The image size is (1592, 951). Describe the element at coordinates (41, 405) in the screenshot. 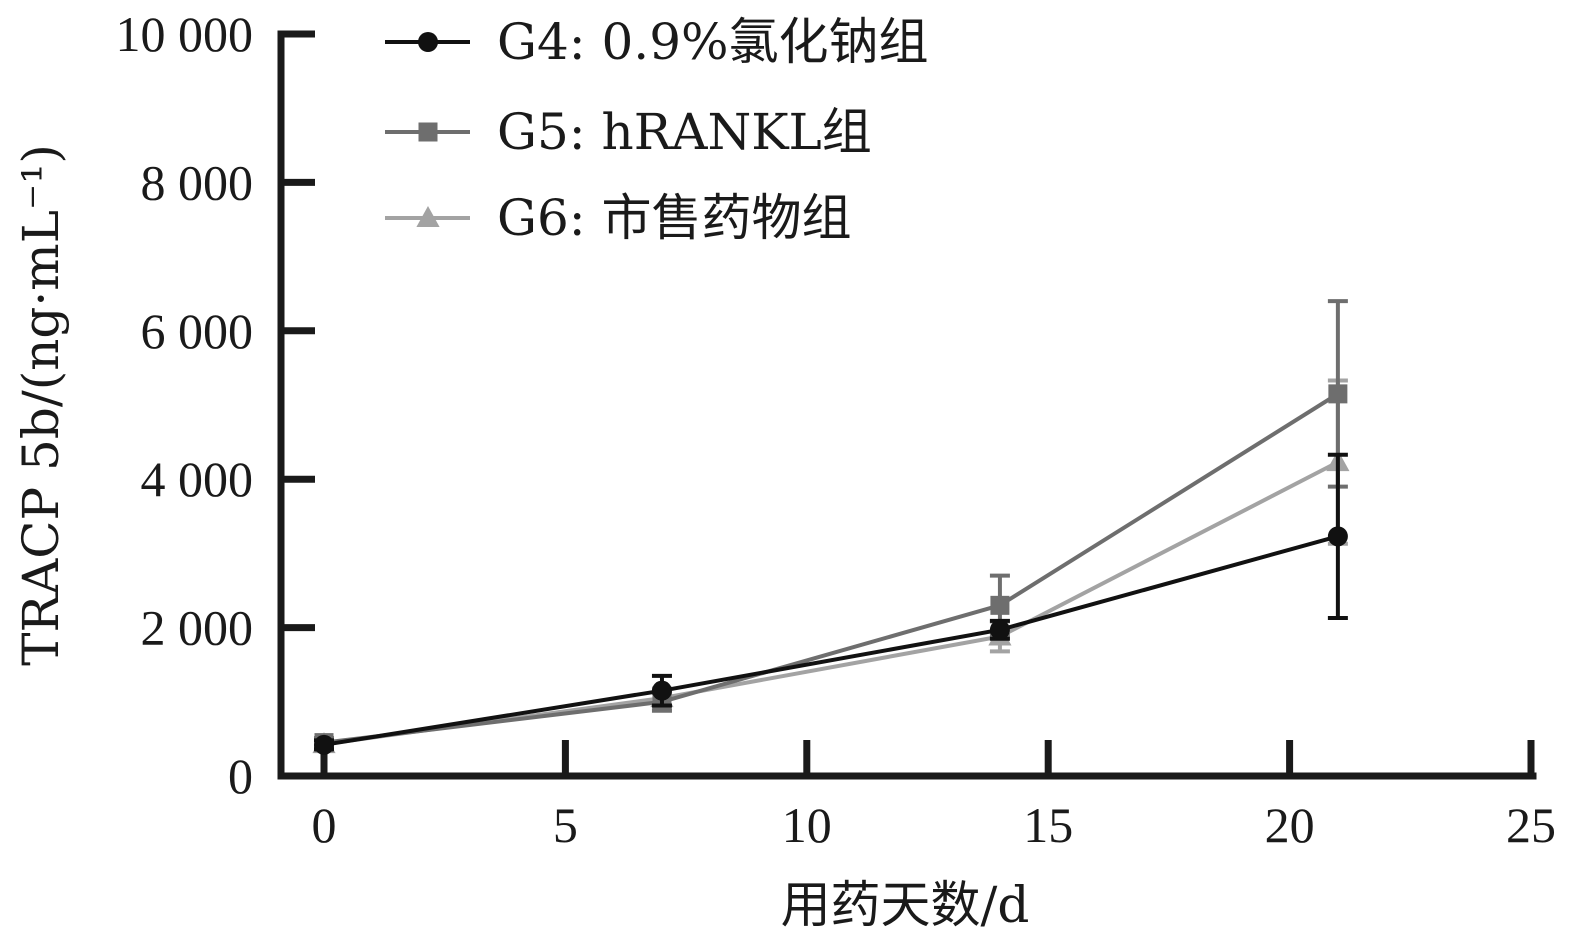

I see `y-axis-title: TRACP 5b/(ng·mL⁻¹)` at that location.